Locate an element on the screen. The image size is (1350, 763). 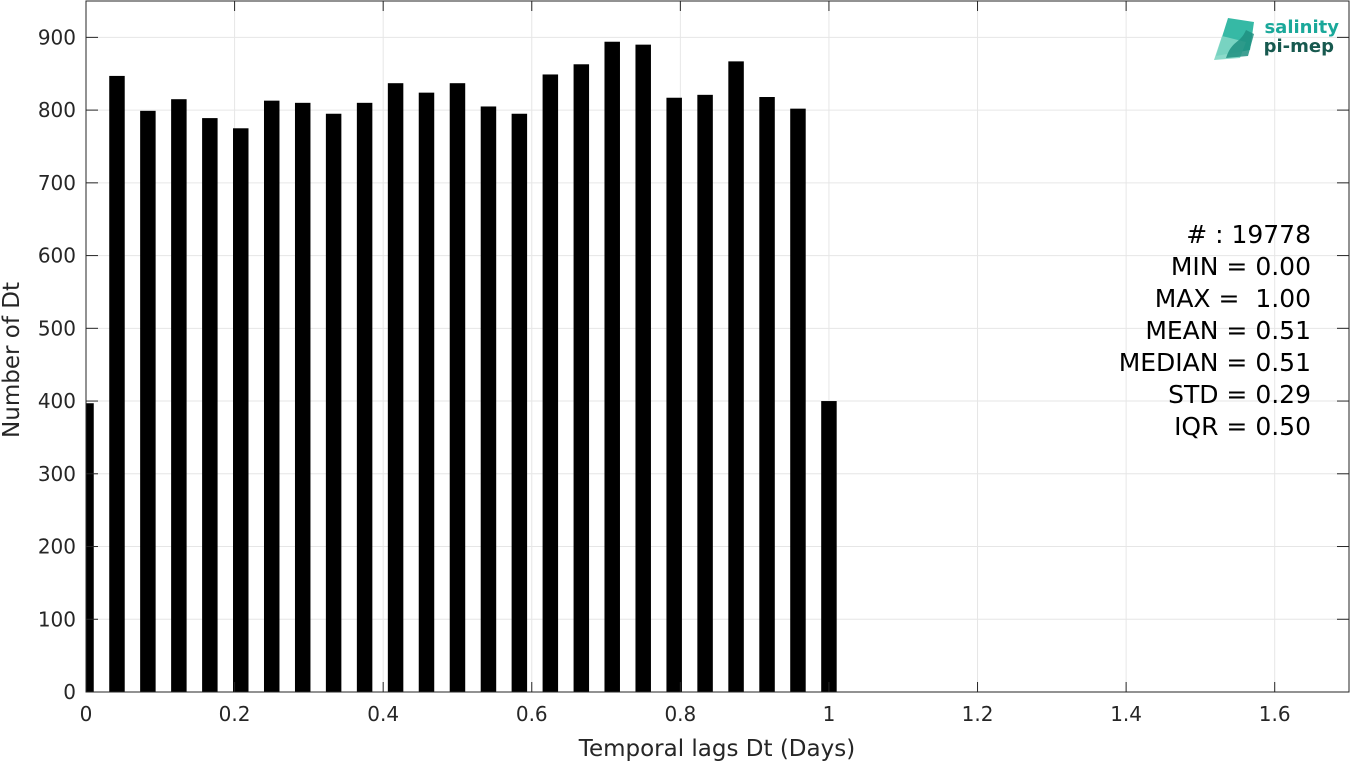
y-tick-label: 700 is located at coordinates (57, 183).